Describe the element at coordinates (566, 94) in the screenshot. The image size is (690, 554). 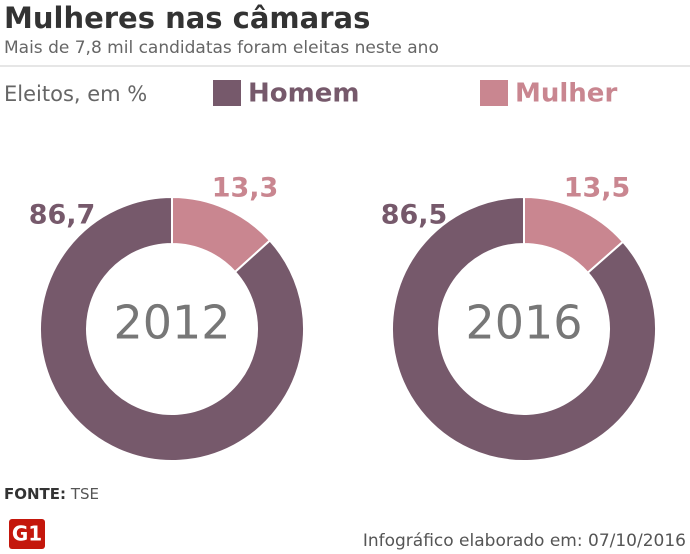
I see `legend-label: Mulher` at that location.